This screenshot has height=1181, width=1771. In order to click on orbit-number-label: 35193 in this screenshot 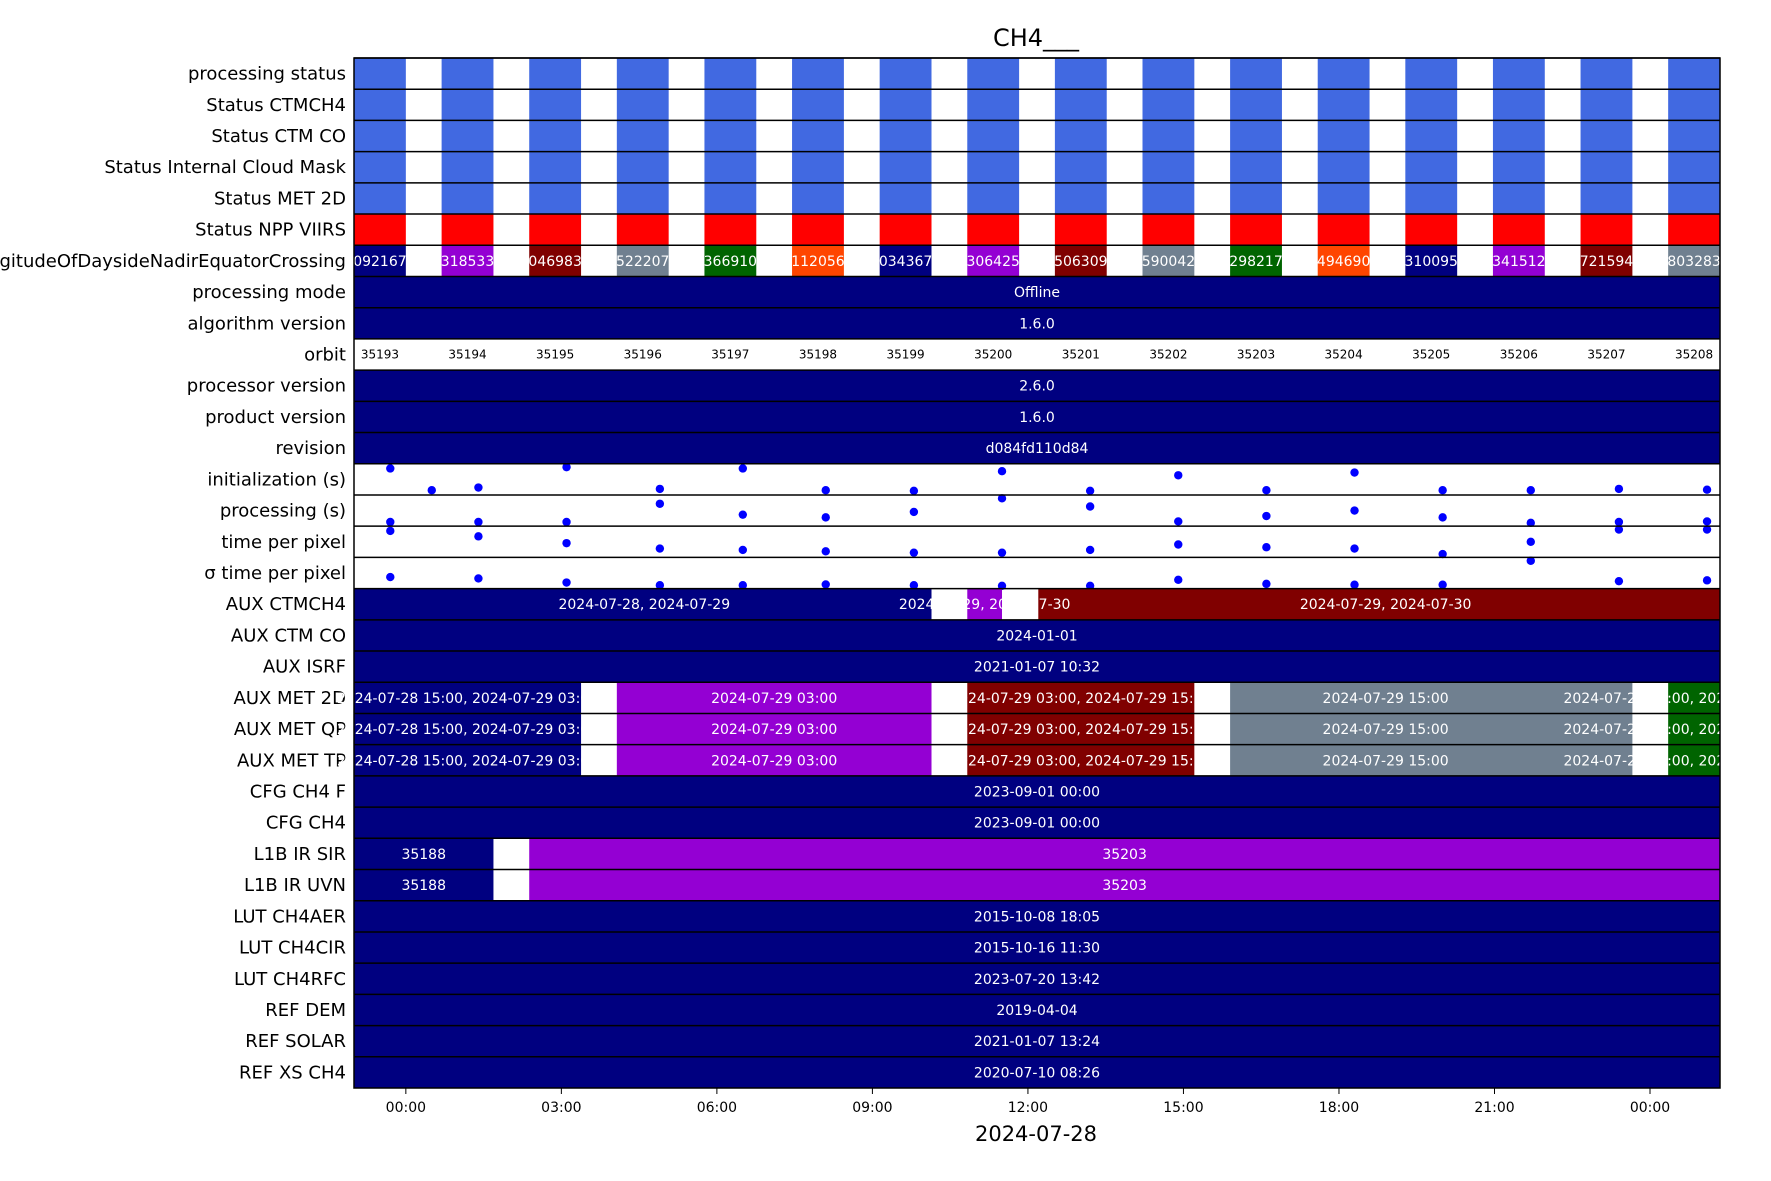, I will do `click(380, 355)`.